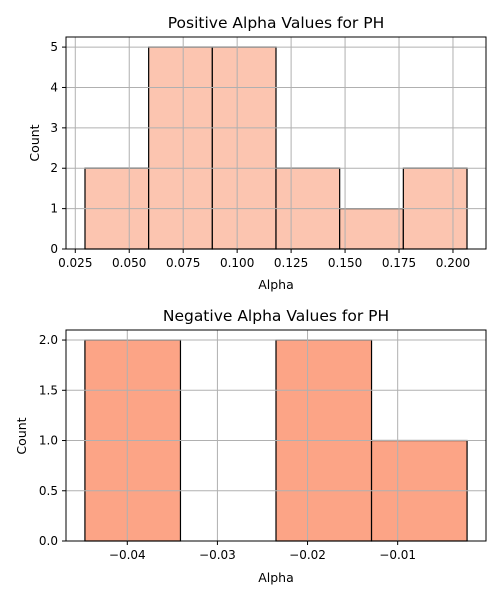 The image size is (500, 600). I want to click on y-tick-label: 4, so click(54, 87).